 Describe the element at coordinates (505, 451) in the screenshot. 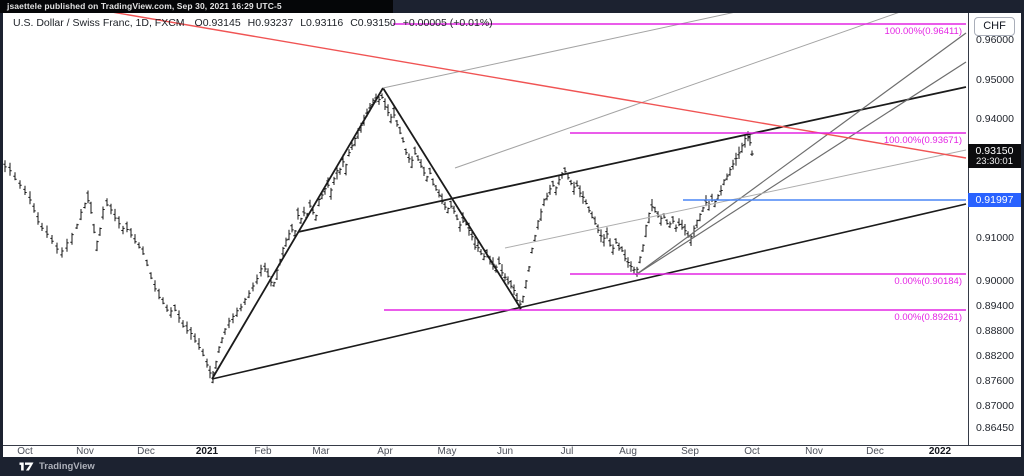

I see `time-axis-month-label: Jun` at that location.